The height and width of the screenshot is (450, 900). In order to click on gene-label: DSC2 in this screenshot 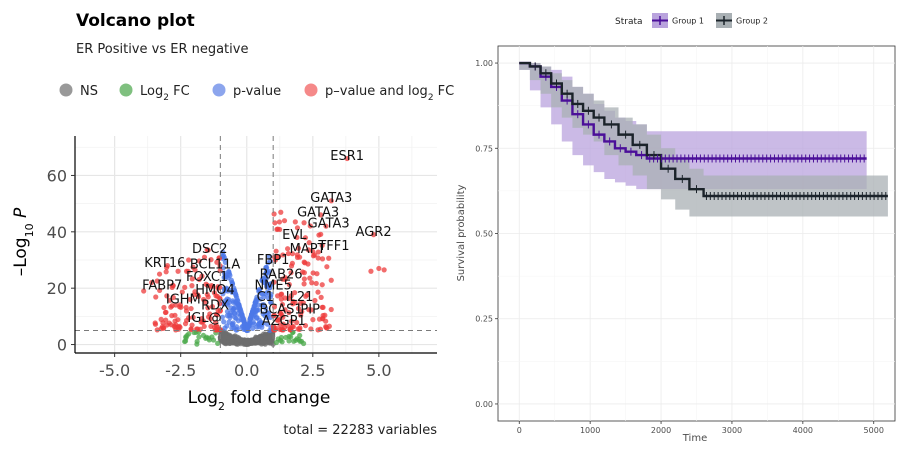, I will do `click(210, 249)`.